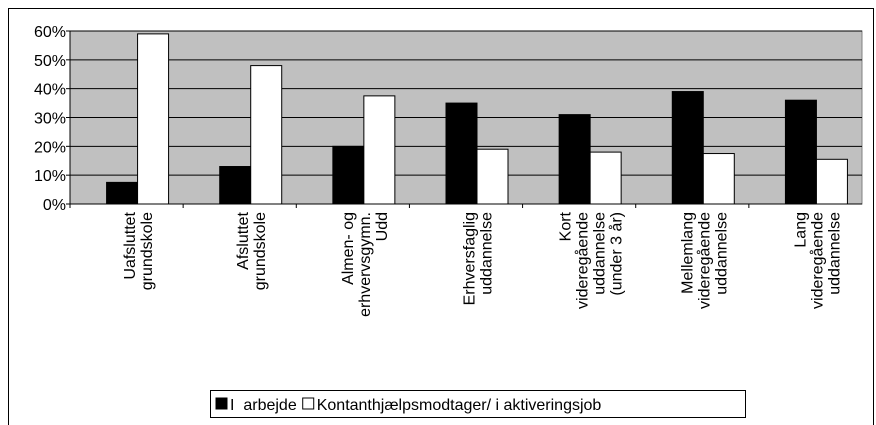  I want to click on y-tick-label: 10%, so click(50, 176).